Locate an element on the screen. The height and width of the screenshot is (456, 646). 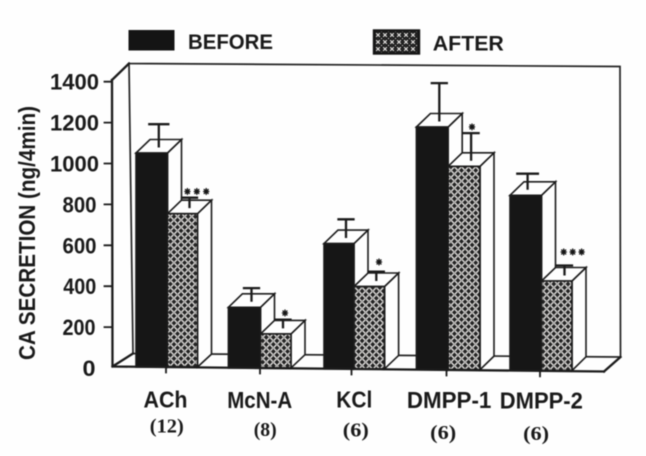
svg-text: 1000 is located at coordinates (74, 164).